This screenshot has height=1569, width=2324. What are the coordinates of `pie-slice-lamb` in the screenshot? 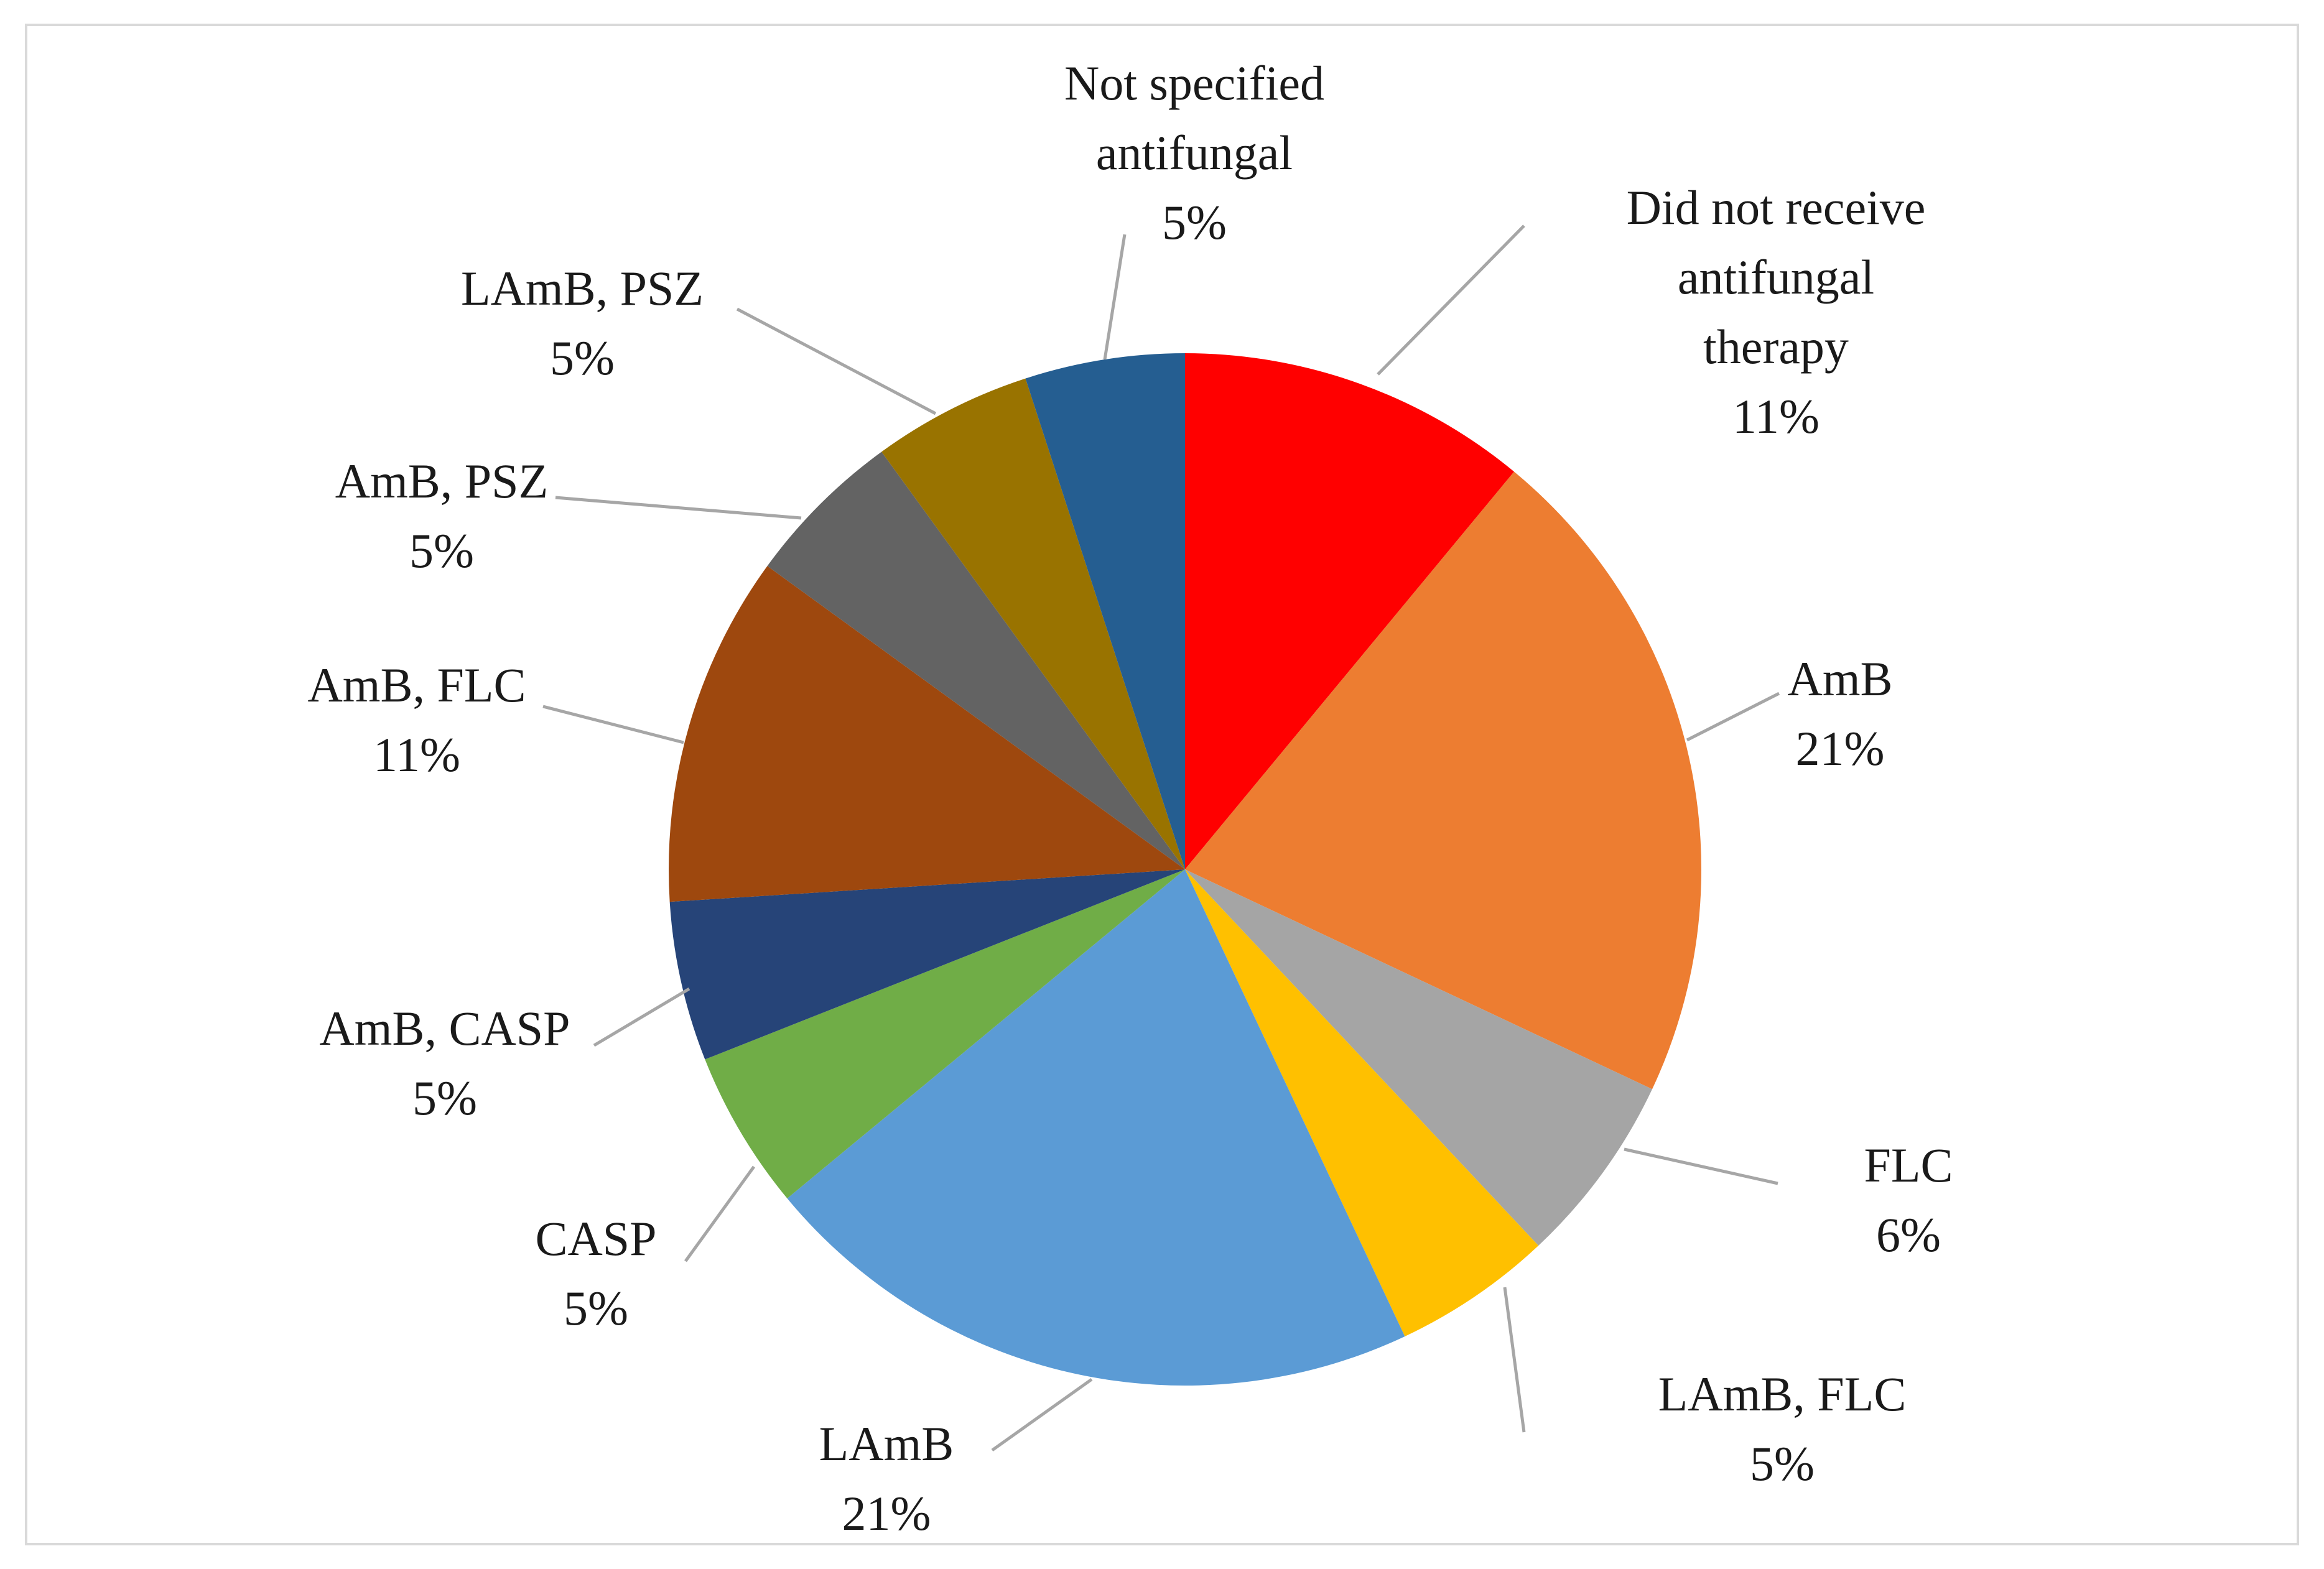 It's located at (1096, 1127).